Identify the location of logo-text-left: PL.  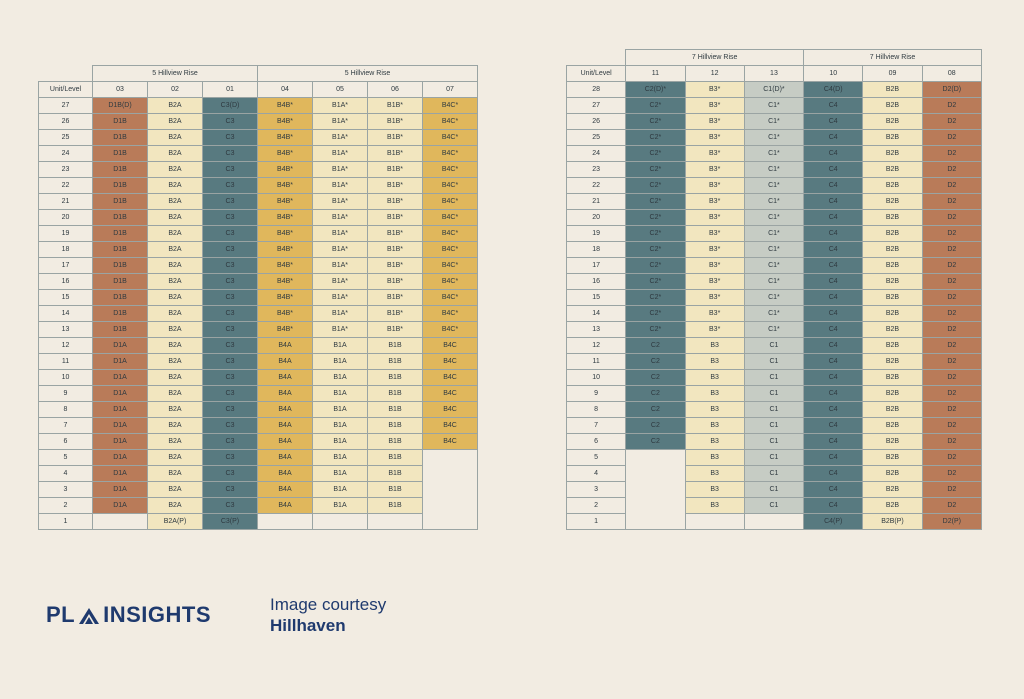
(61, 614).